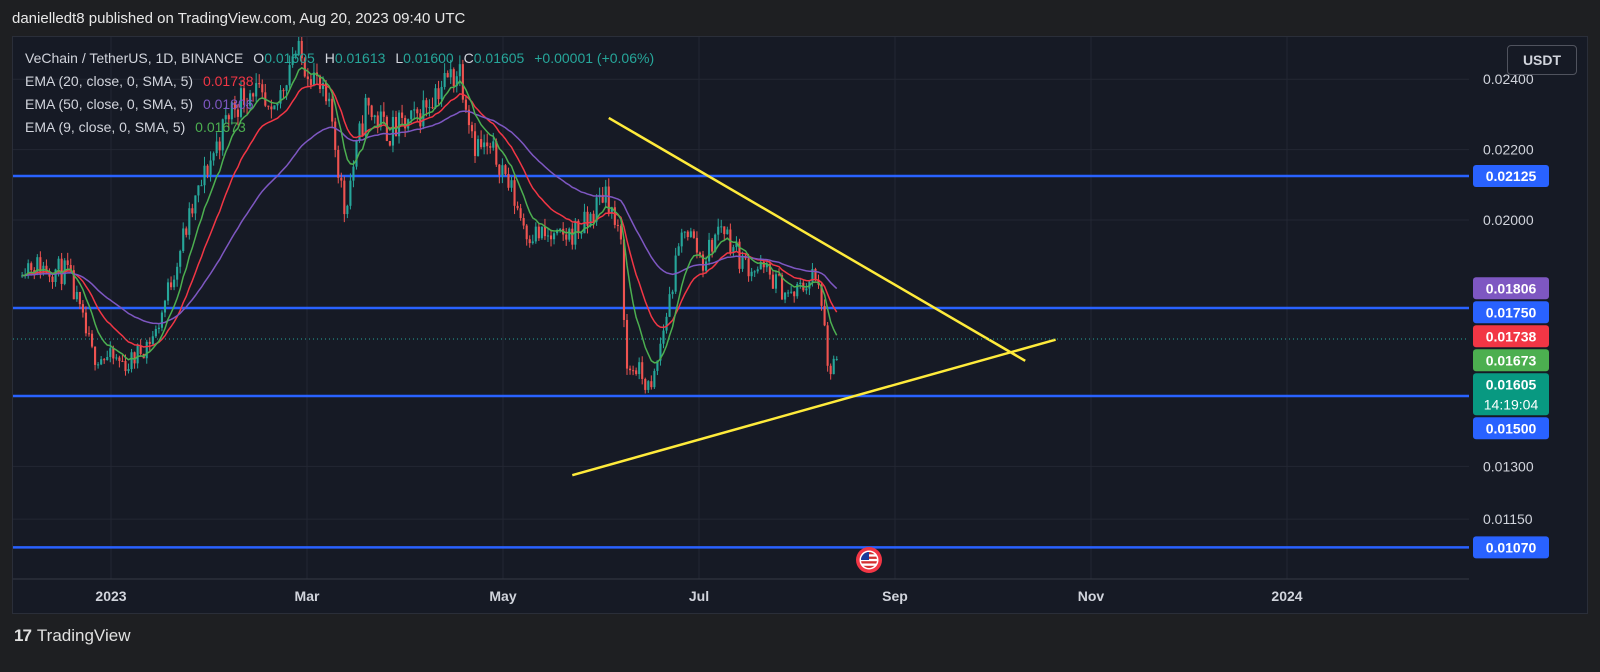 The height and width of the screenshot is (672, 1600). Describe the element at coordinates (869, 560) in the screenshot. I see `us-flag-event-icon` at that location.